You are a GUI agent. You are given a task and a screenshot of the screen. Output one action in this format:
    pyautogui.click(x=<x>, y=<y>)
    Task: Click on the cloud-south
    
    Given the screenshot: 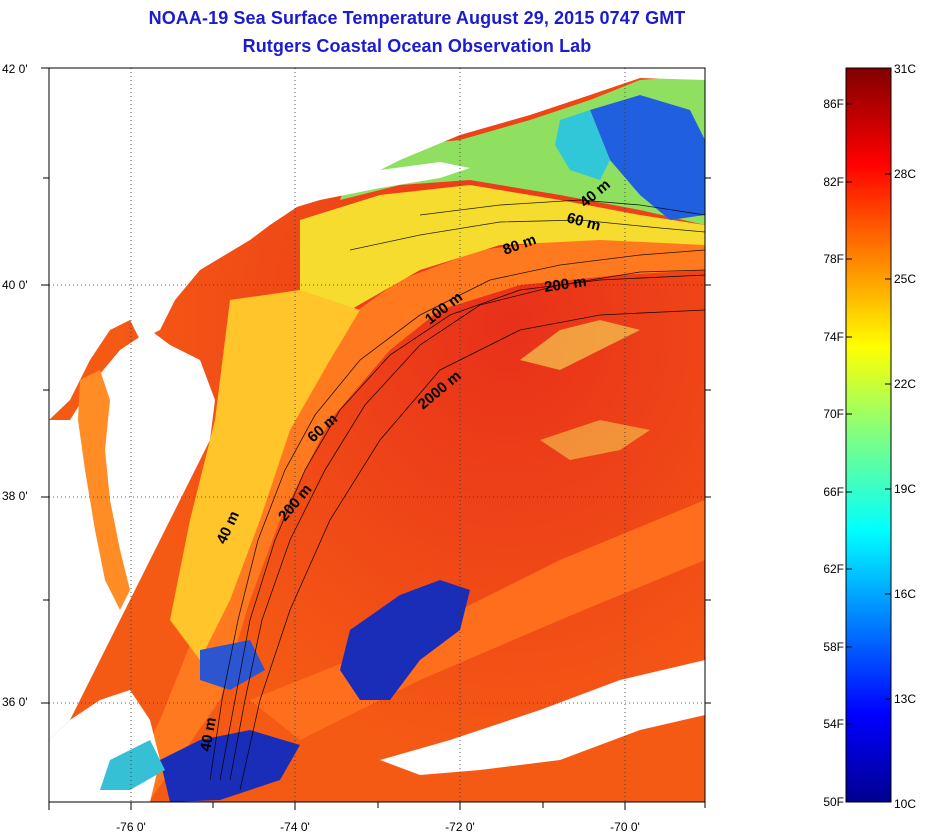 What is the action you would take?
    pyautogui.click(x=542, y=717)
    